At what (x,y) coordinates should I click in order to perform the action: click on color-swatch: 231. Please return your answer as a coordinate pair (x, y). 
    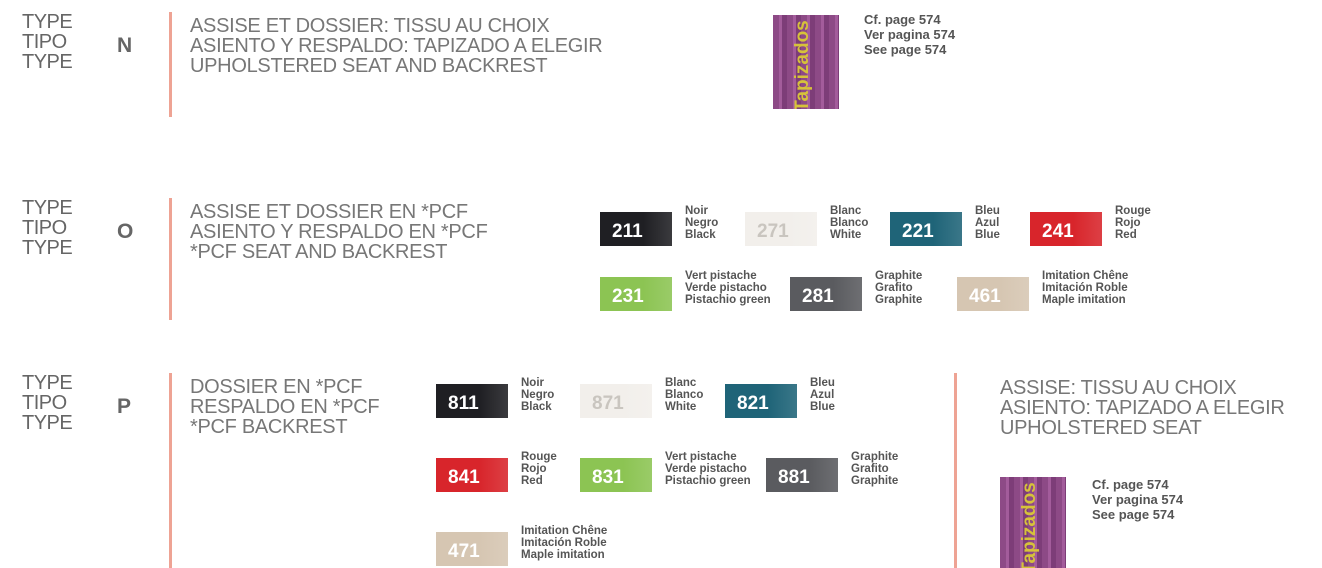
    Looking at the image, I should click on (636, 294).